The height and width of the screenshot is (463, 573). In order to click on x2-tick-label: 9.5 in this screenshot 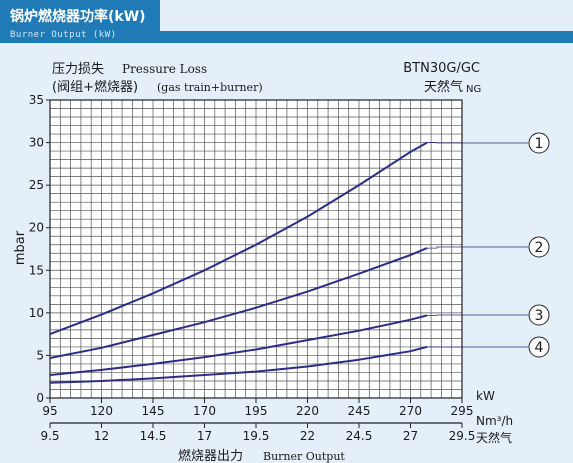, I will do `click(49, 436)`.